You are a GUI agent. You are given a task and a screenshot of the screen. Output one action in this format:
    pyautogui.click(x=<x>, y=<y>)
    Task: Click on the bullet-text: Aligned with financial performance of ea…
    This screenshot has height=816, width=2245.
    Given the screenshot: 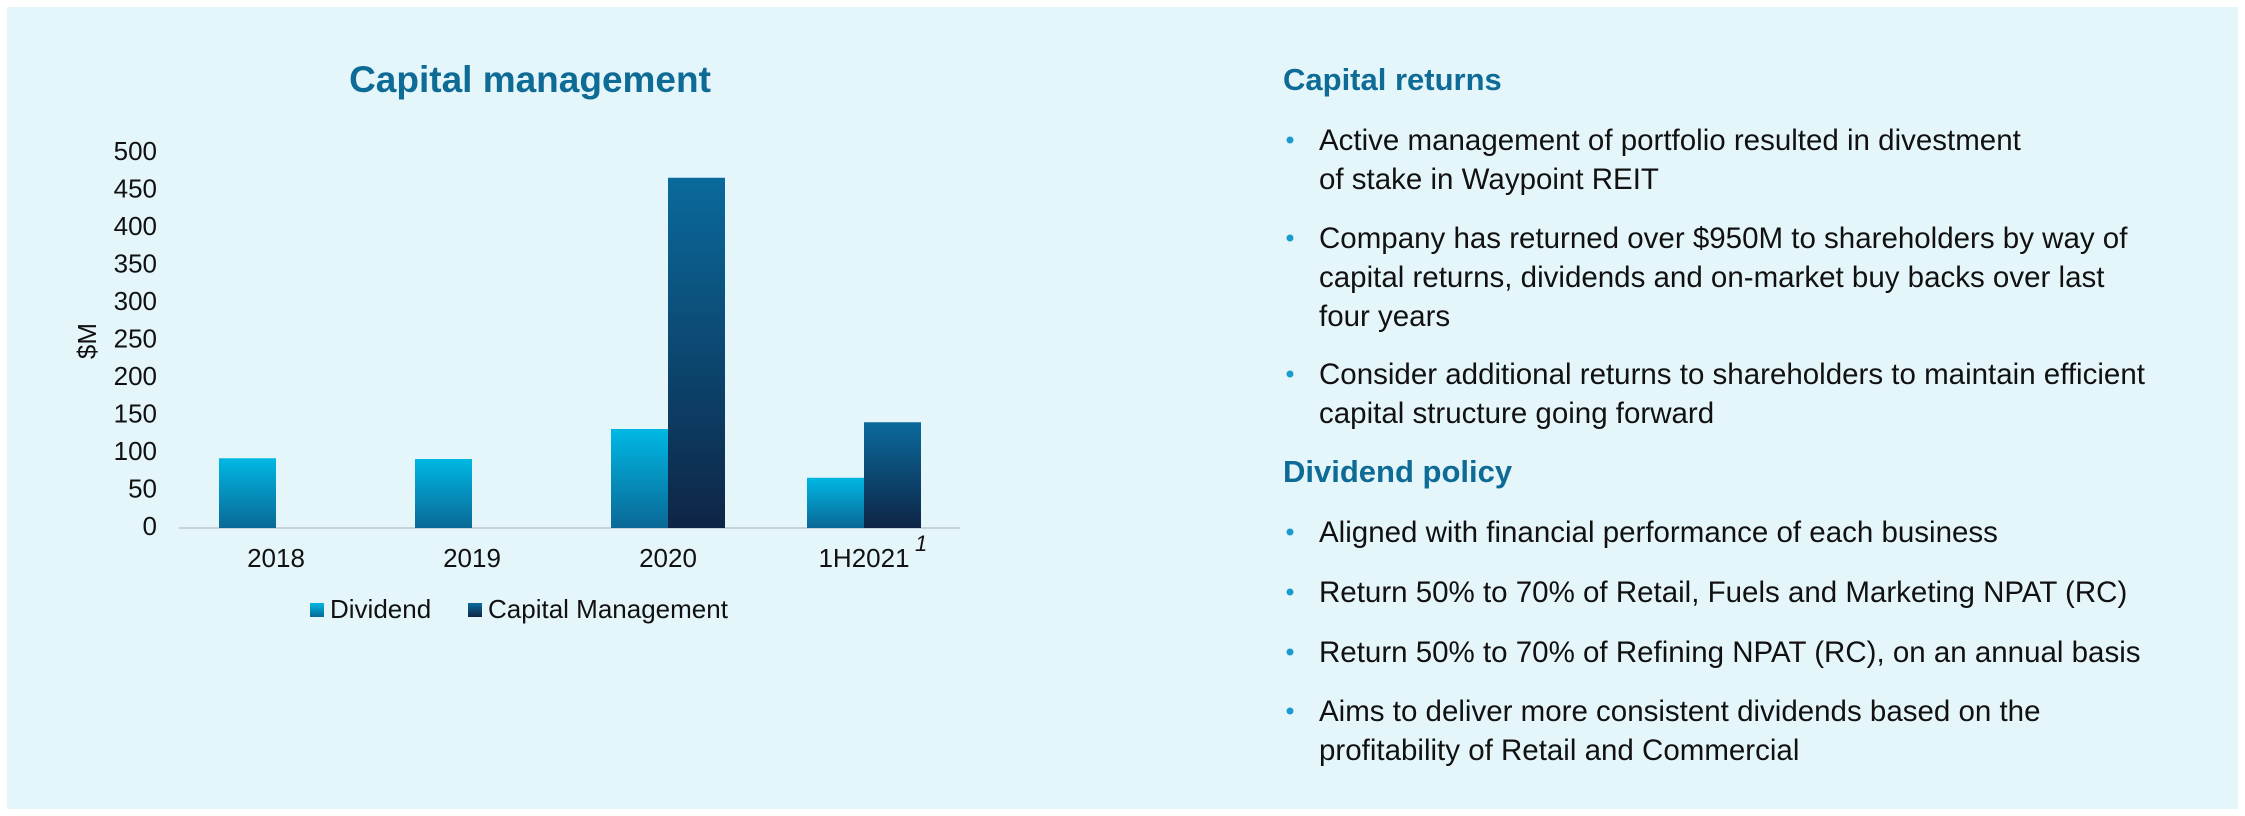 What is the action you would take?
    pyautogui.click(x=1658, y=532)
    